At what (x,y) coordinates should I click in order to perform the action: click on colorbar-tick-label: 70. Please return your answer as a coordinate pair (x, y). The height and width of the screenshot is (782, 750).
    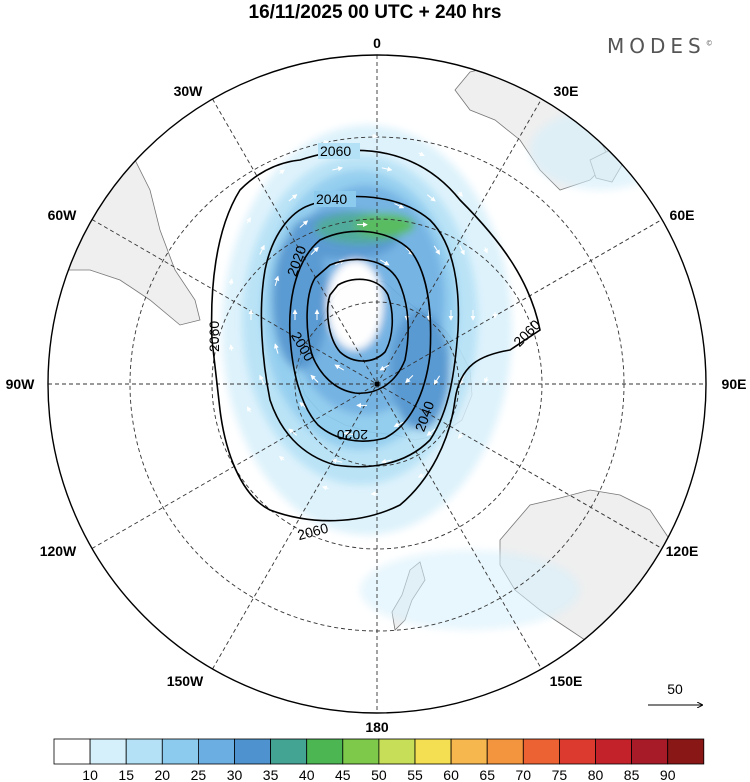
    Looking at the image, I should click on (524, 774).